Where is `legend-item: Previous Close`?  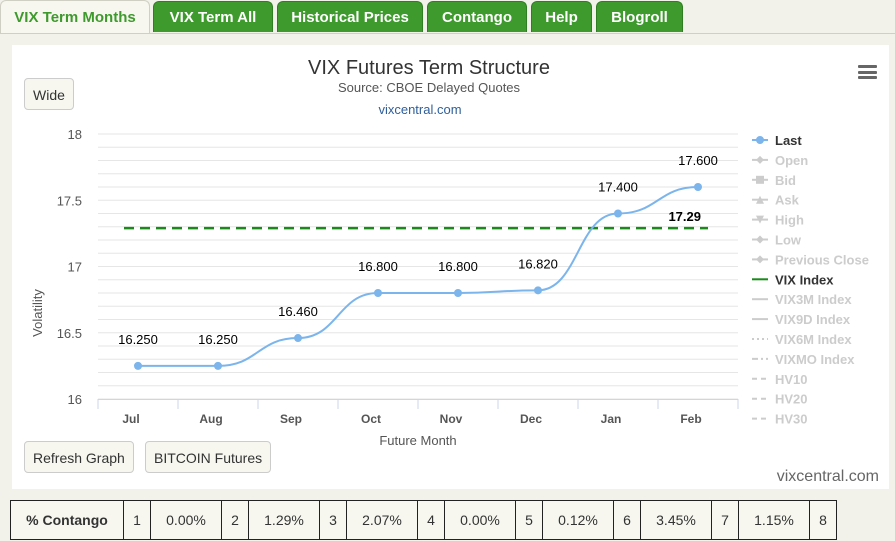
legend-item: Previous Close is located at coordinates (810, 259).